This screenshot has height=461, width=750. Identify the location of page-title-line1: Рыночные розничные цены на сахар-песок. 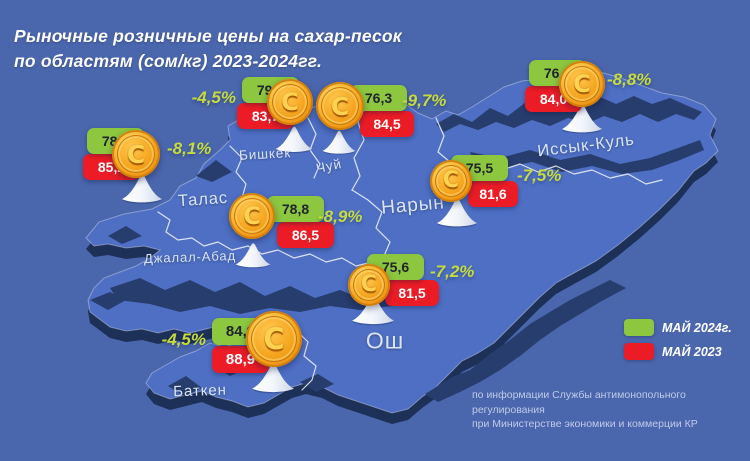
(208, 36).